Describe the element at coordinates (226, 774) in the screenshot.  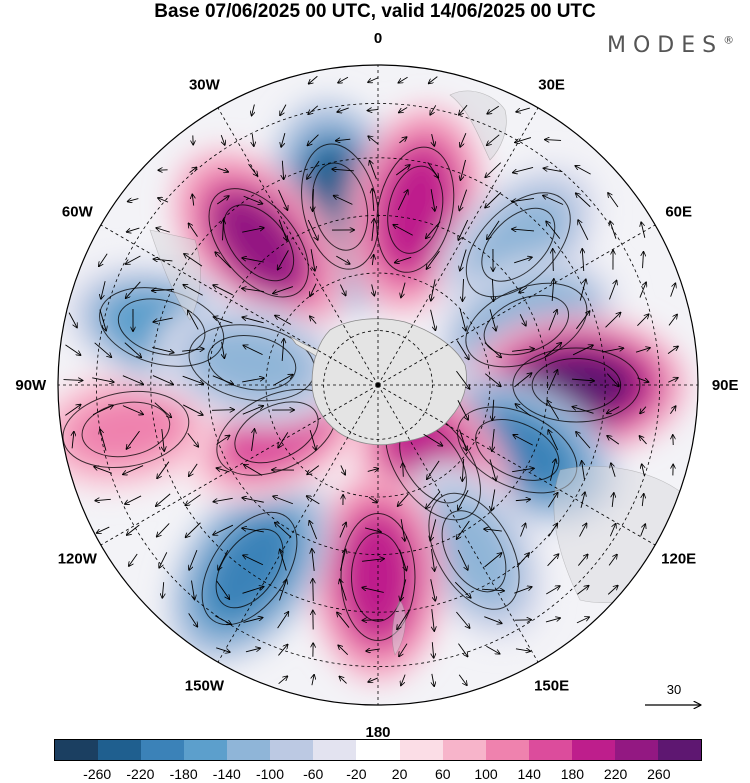
I see `colorbar-tick-label: -140` at that location.